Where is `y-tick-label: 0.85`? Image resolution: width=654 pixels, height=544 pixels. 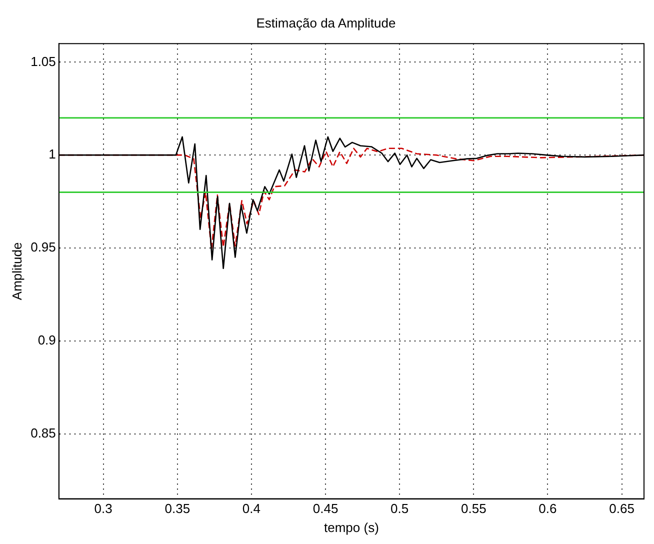 y-tick-label: 0.85 is located at coordinates (43, 432).